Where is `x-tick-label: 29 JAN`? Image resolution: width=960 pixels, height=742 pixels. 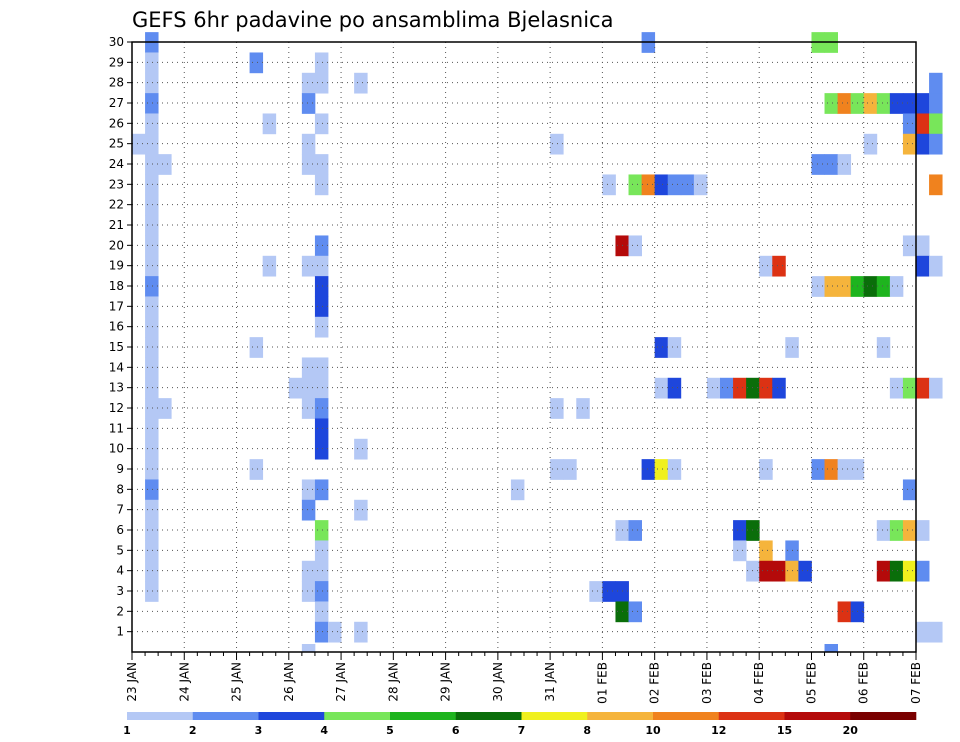 x-tick-label: 29 JAN is located at coordinates (446, 682).